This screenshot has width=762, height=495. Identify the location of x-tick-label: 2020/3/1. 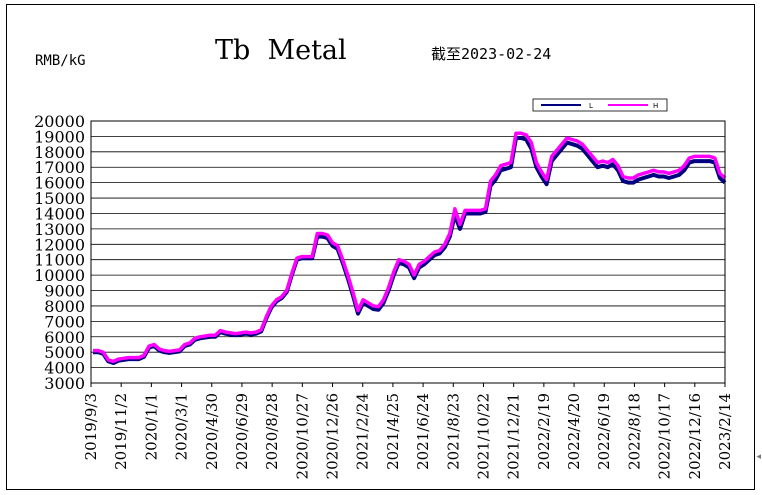
(182, 426).